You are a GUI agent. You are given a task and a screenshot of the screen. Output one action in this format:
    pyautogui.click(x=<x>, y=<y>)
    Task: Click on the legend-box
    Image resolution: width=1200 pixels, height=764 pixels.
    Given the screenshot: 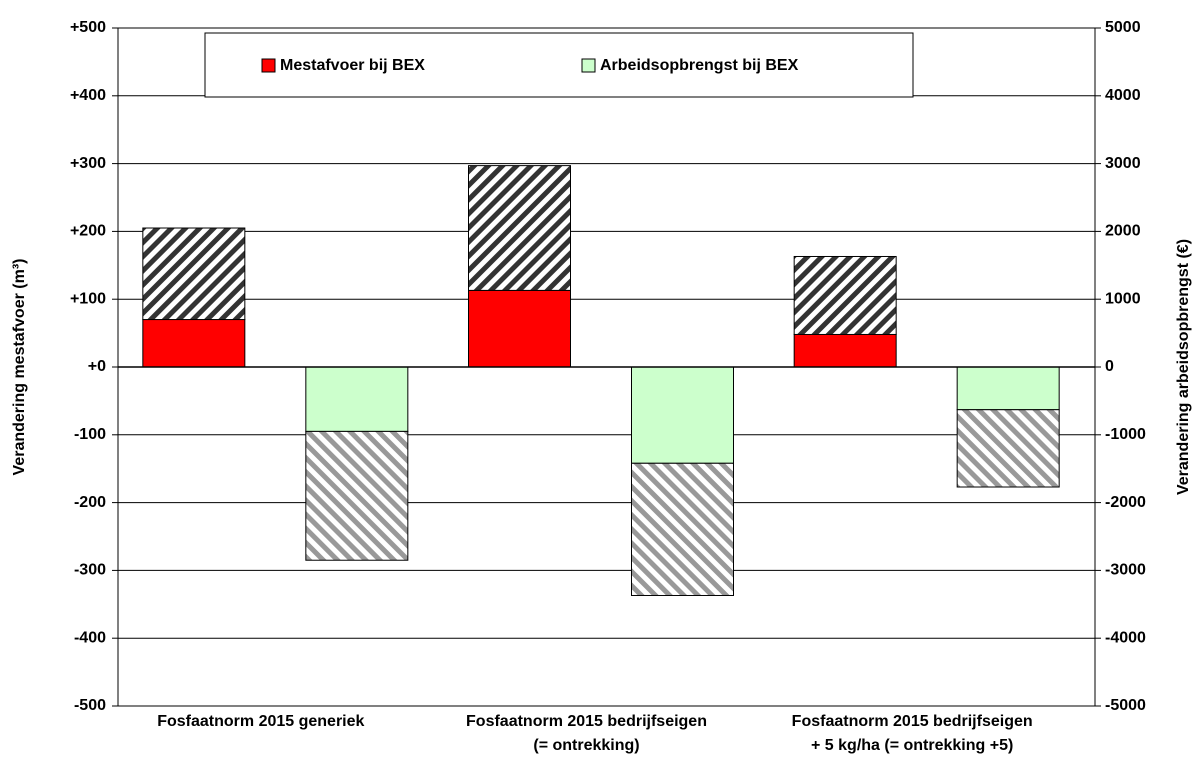 What is the action you would take?
    pyautogui.click(x=559, y=65)
    